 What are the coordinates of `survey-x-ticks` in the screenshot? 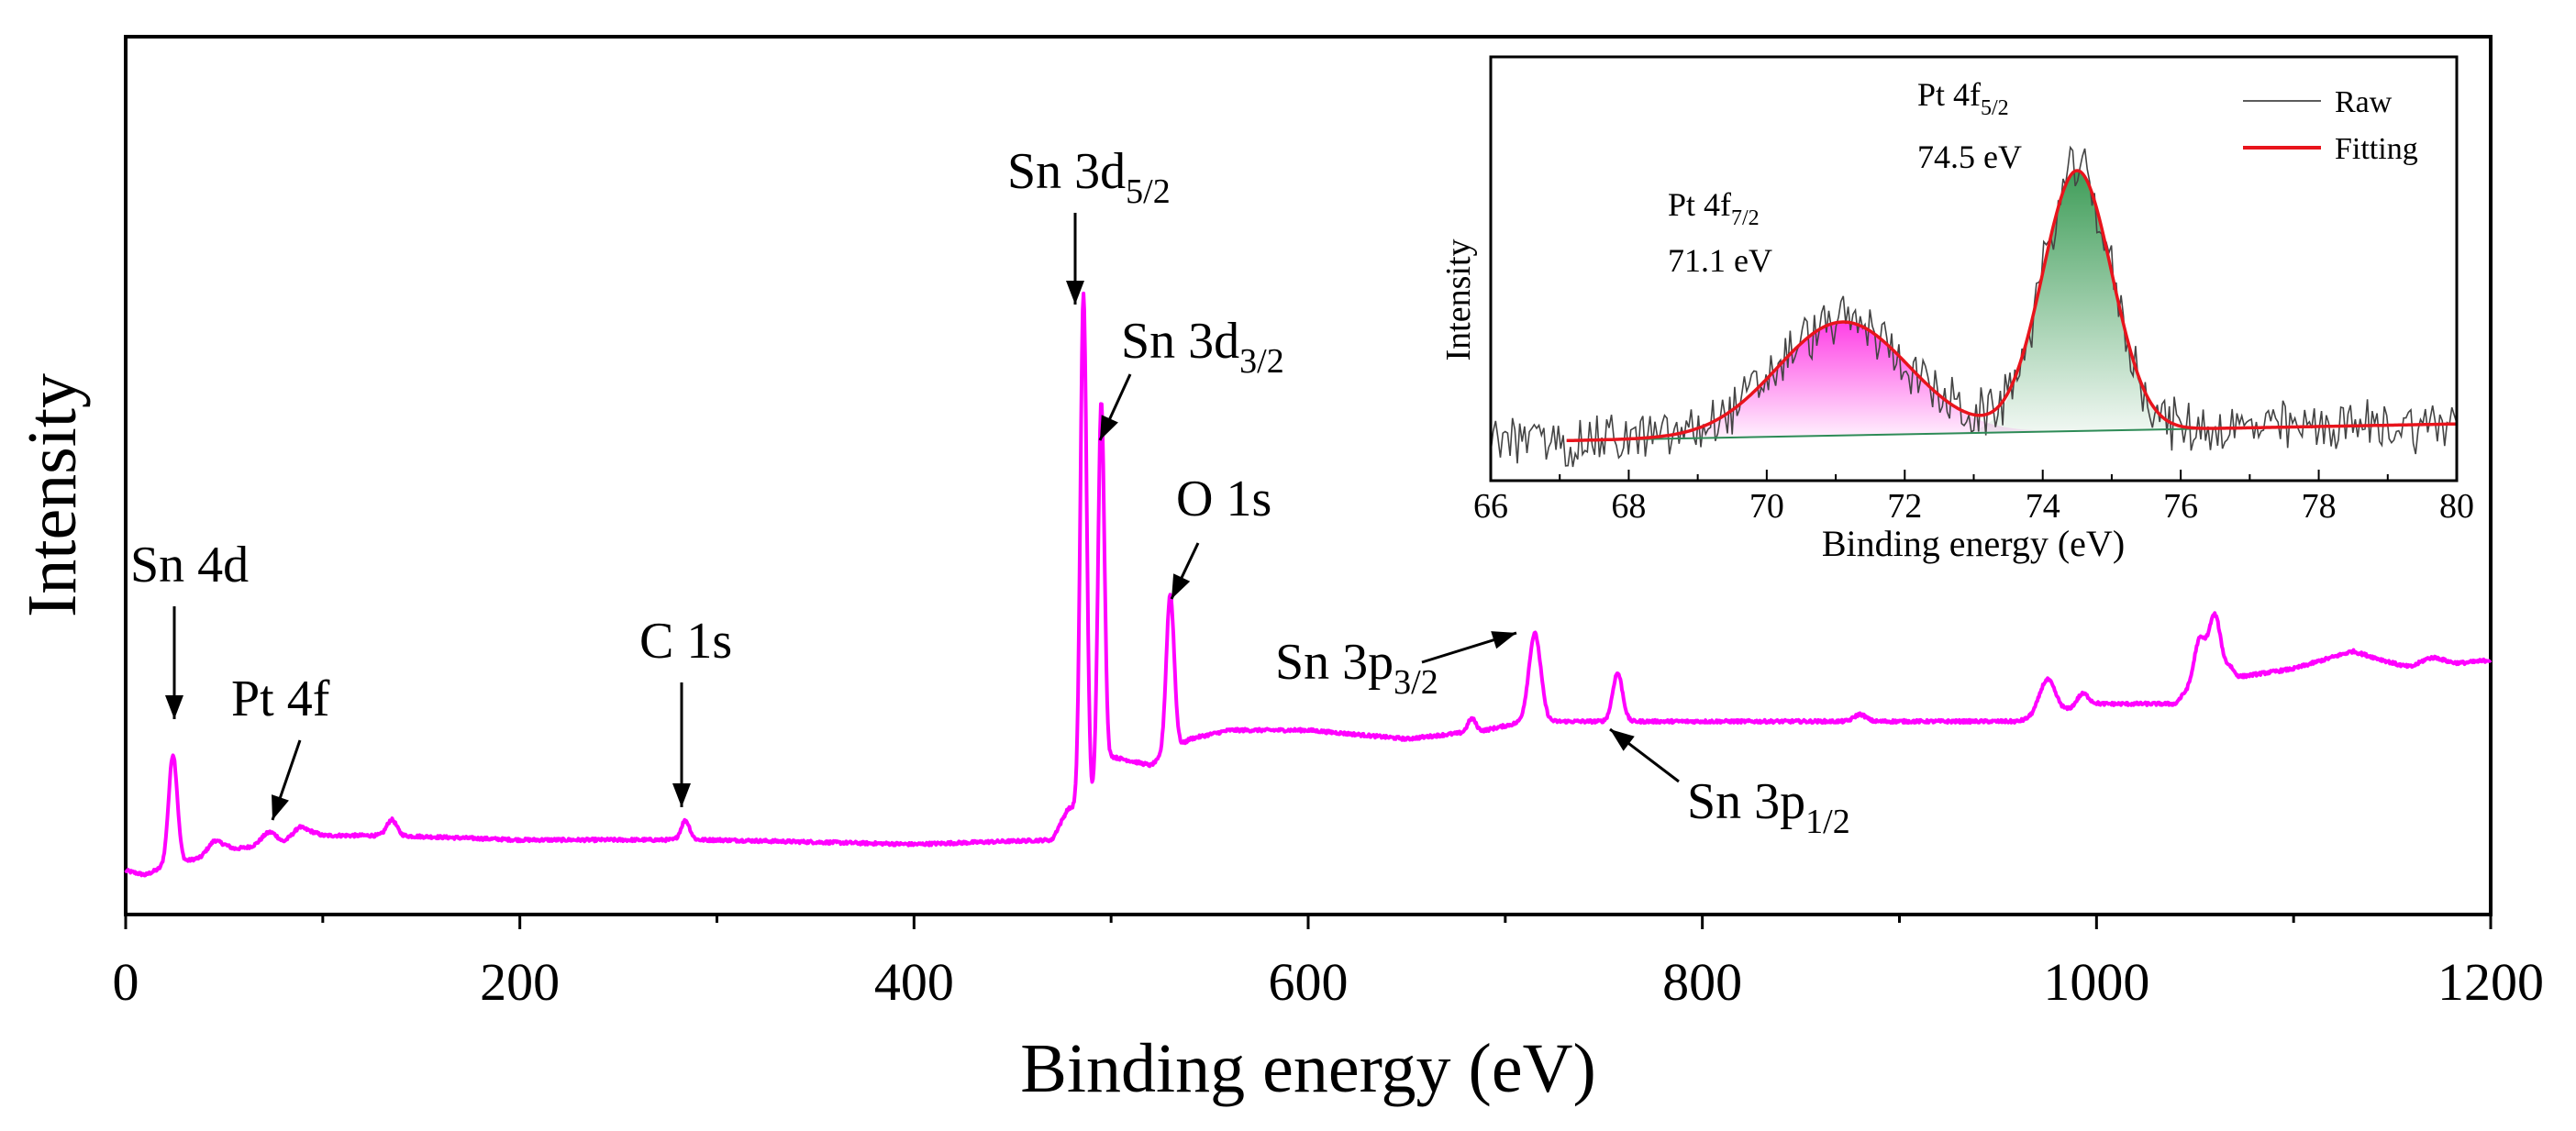 It's located at (1308, 922).